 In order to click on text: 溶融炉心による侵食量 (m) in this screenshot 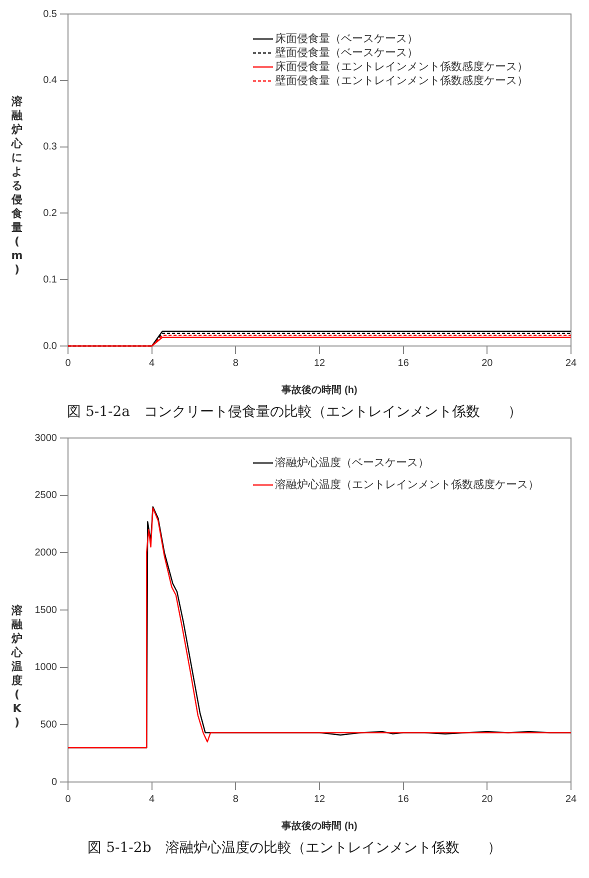, I will do `click(17, 185)`.